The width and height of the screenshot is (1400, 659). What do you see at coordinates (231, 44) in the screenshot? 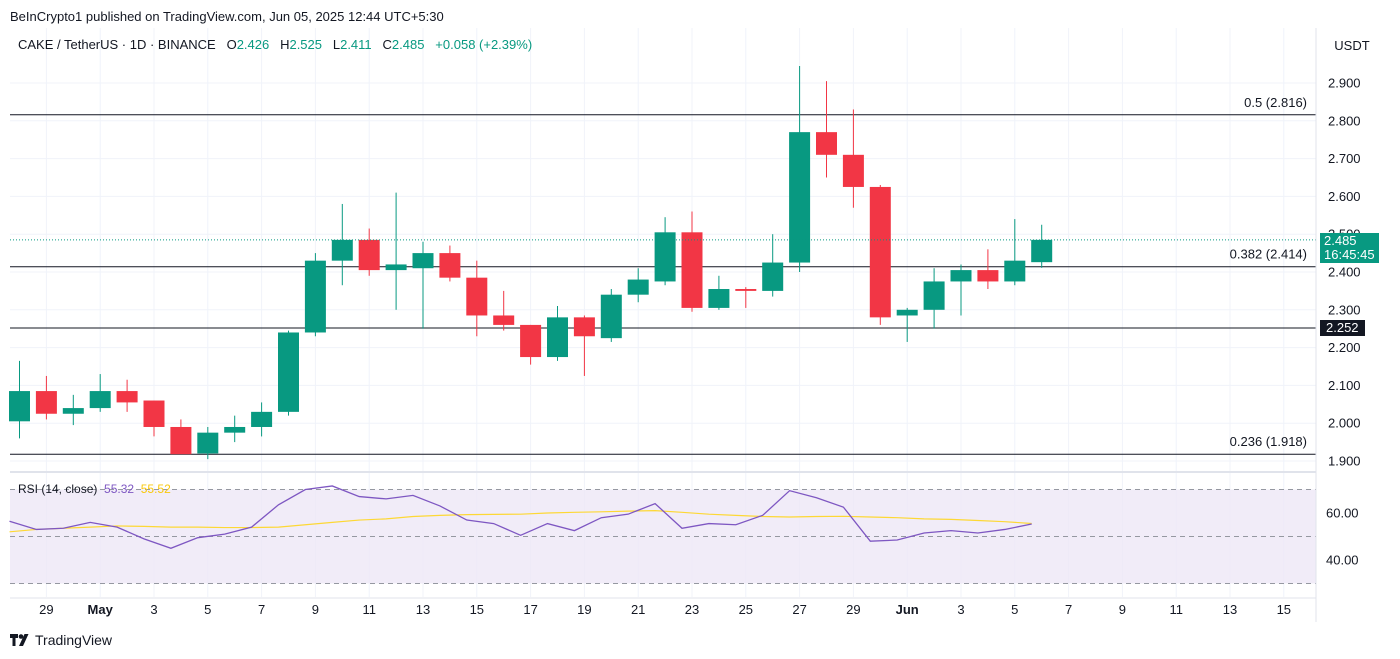
I see `open-label: O` at bounding box center [231, 44].